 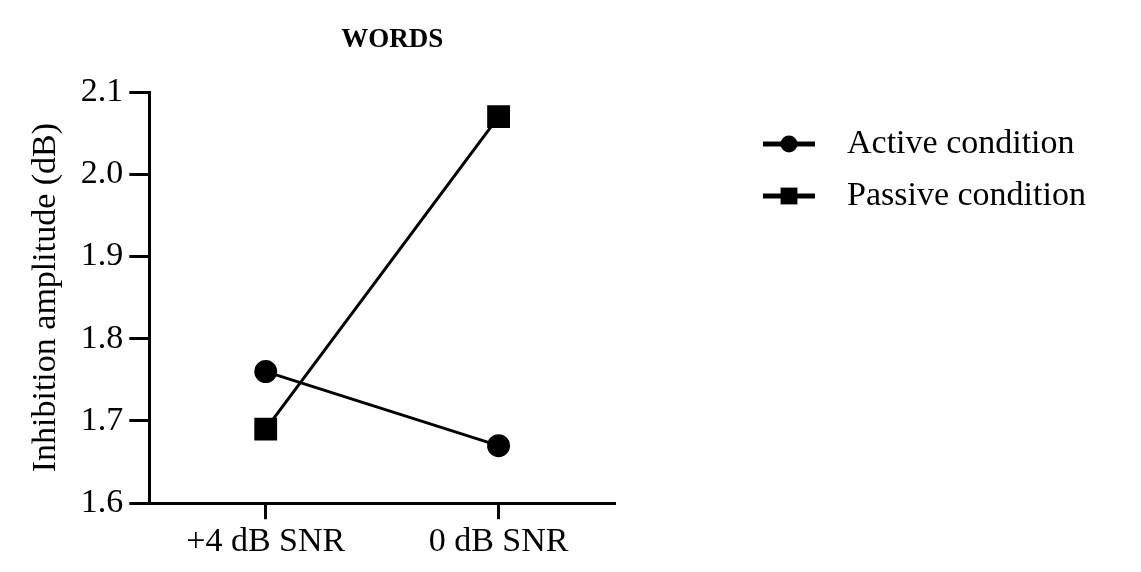 What do you see at coordinates (102, 172) in the screenshot?
I see `y-tick-label: 2.0` at bounding box center [102, 172].